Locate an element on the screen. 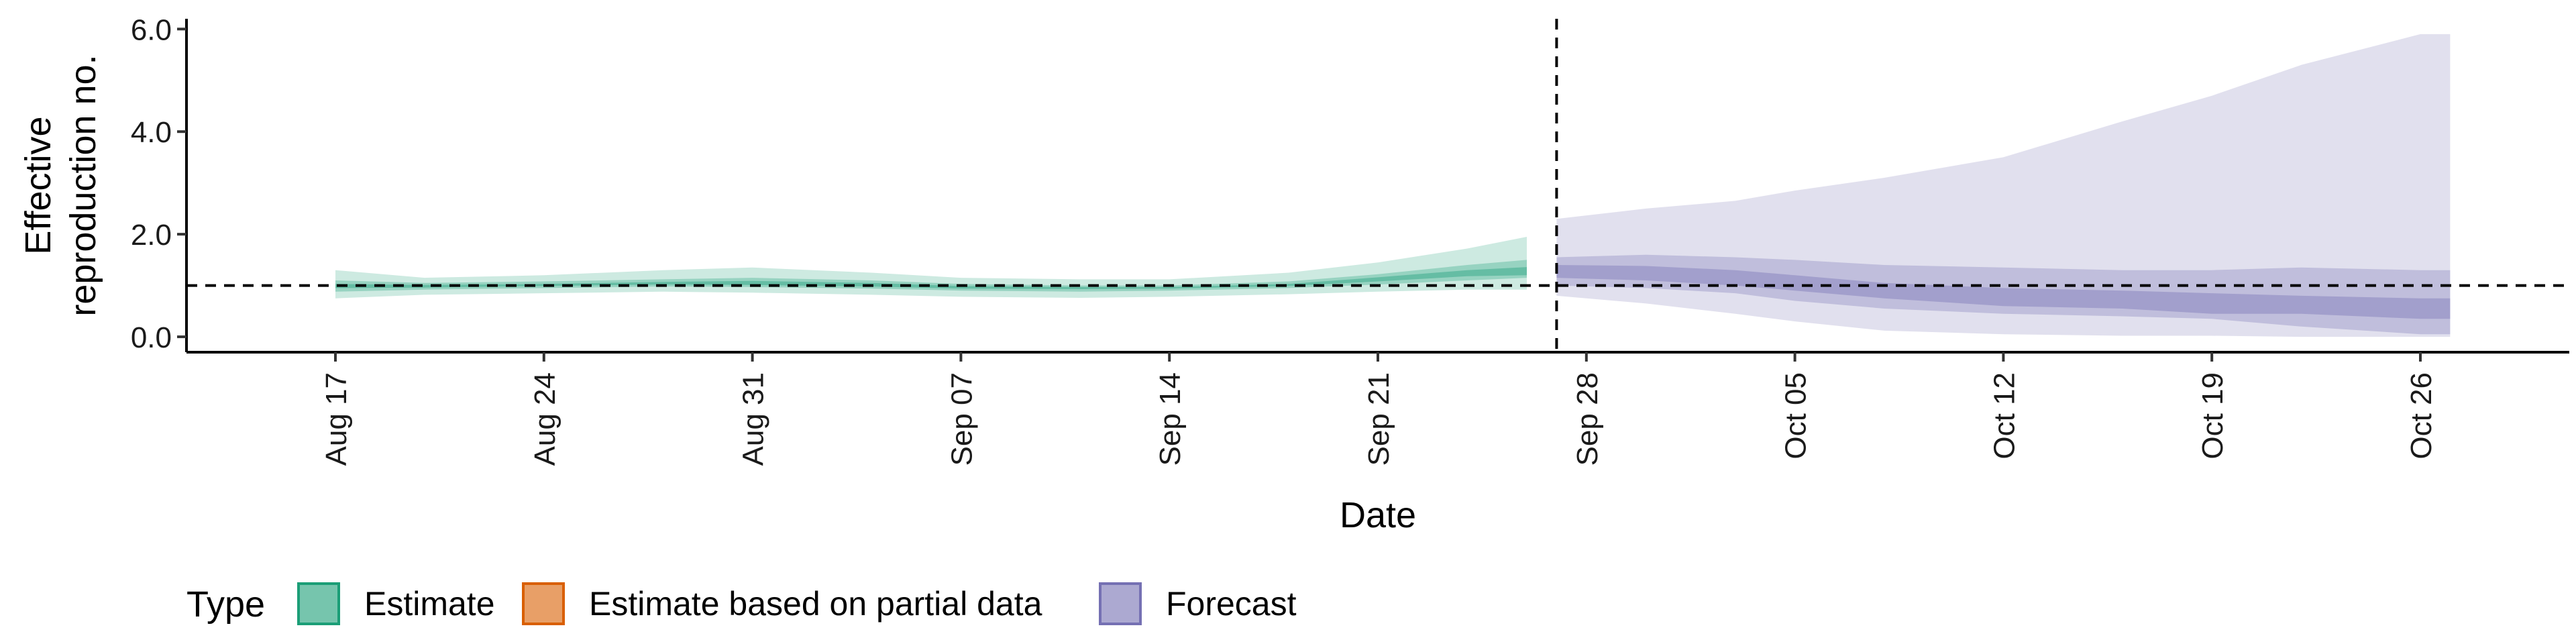 The height and width of the screenshot is (644, 2576). x-tick-label: Aug 31 is located at coordinates (753, 419).